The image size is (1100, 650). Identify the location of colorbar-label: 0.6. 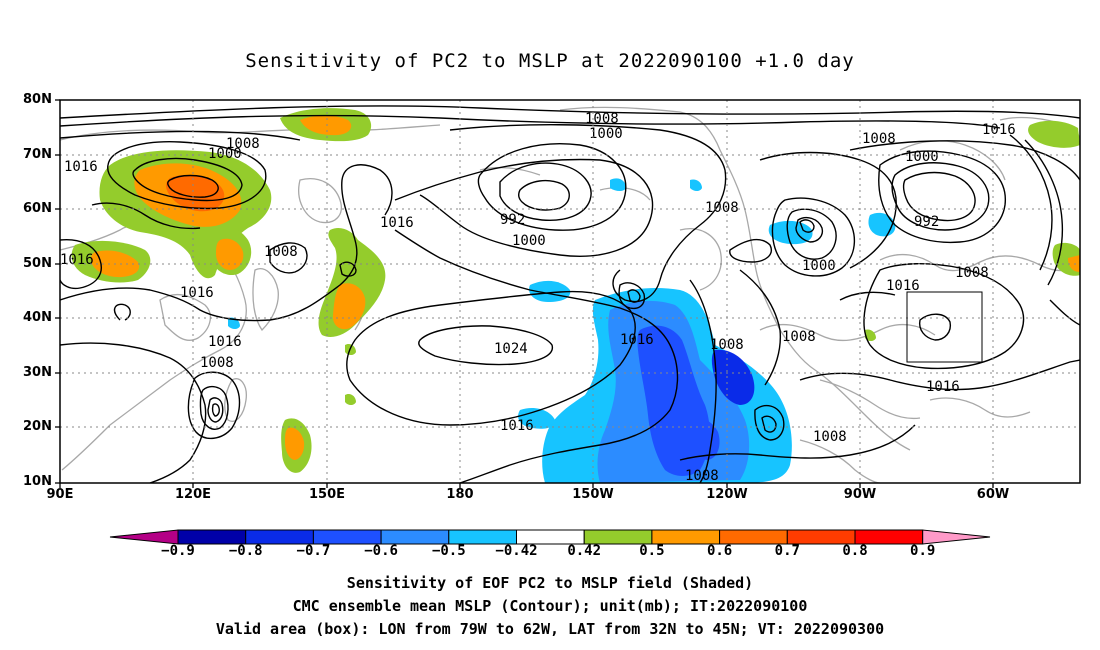
(719, 551).